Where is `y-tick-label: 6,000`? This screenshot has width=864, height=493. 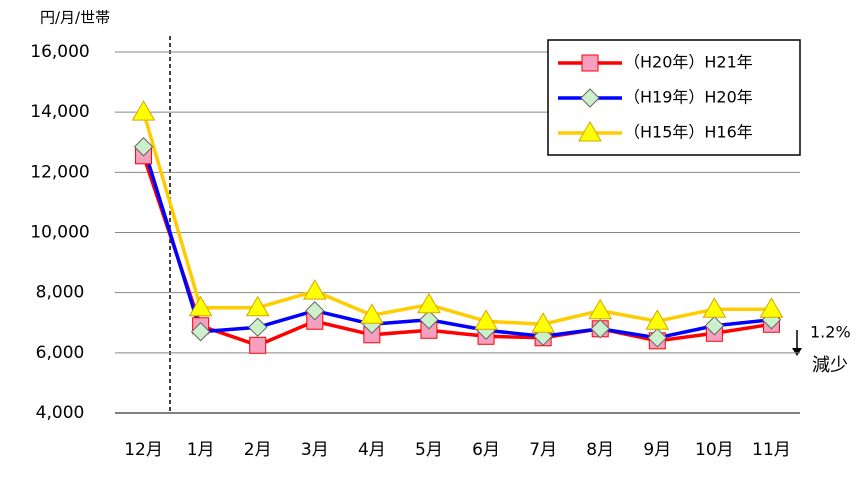
y-tick-label: 6,000 is located at coordinates (60, 353).